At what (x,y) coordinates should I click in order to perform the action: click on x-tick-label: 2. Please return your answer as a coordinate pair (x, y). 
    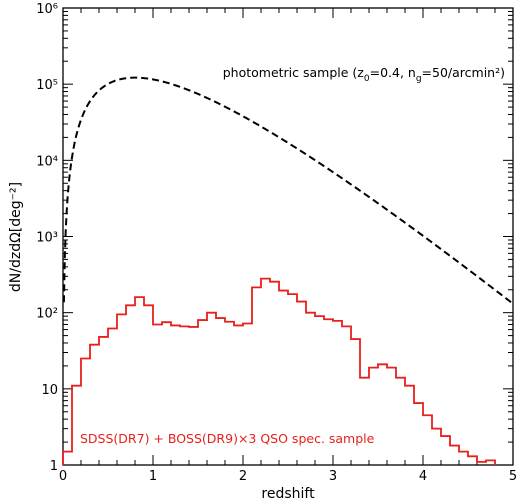
    Looking at the image, I should click on (243, 476).